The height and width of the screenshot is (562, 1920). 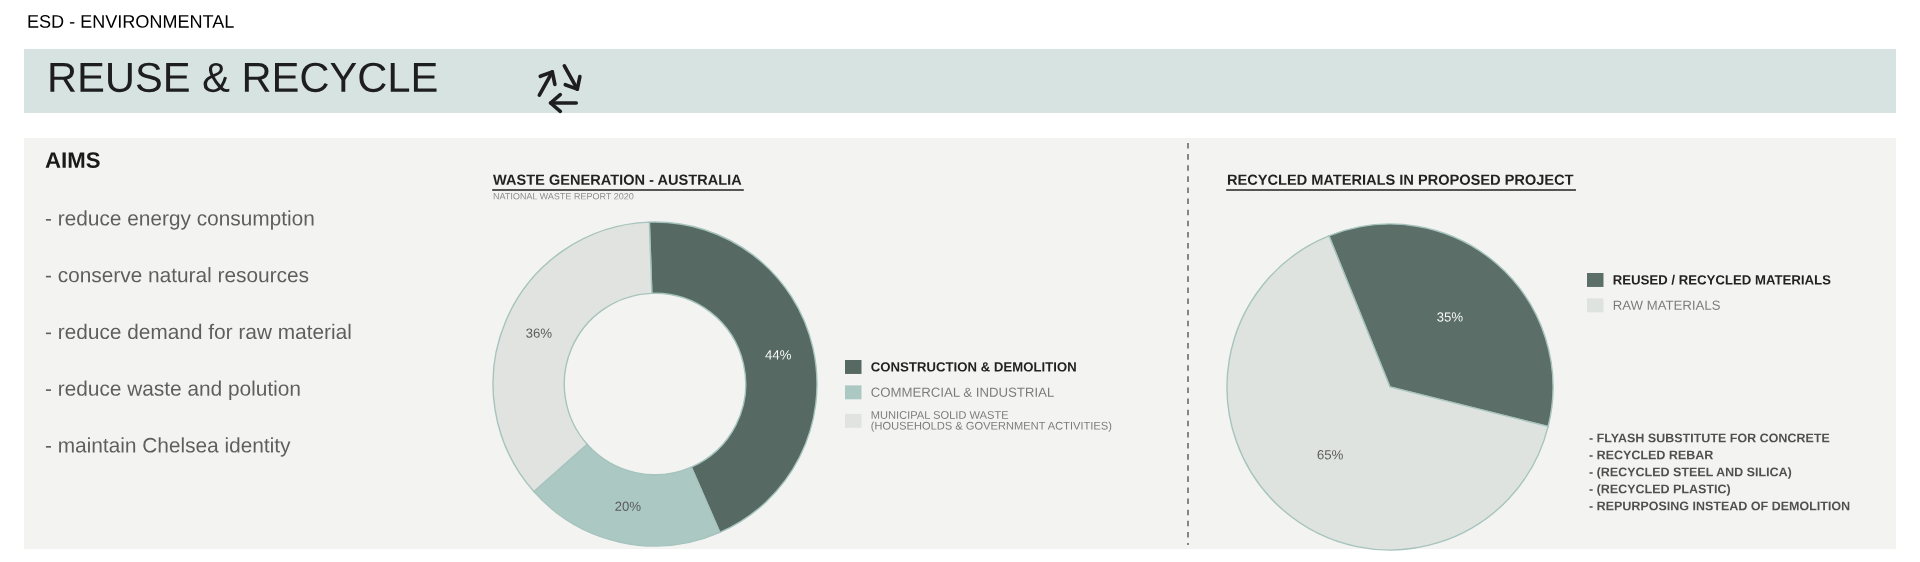 What do you see at coordinates (243, 77) in the screenshot?
I see `text: REUSE & RECYCLE` at bounding box center [243, 77].